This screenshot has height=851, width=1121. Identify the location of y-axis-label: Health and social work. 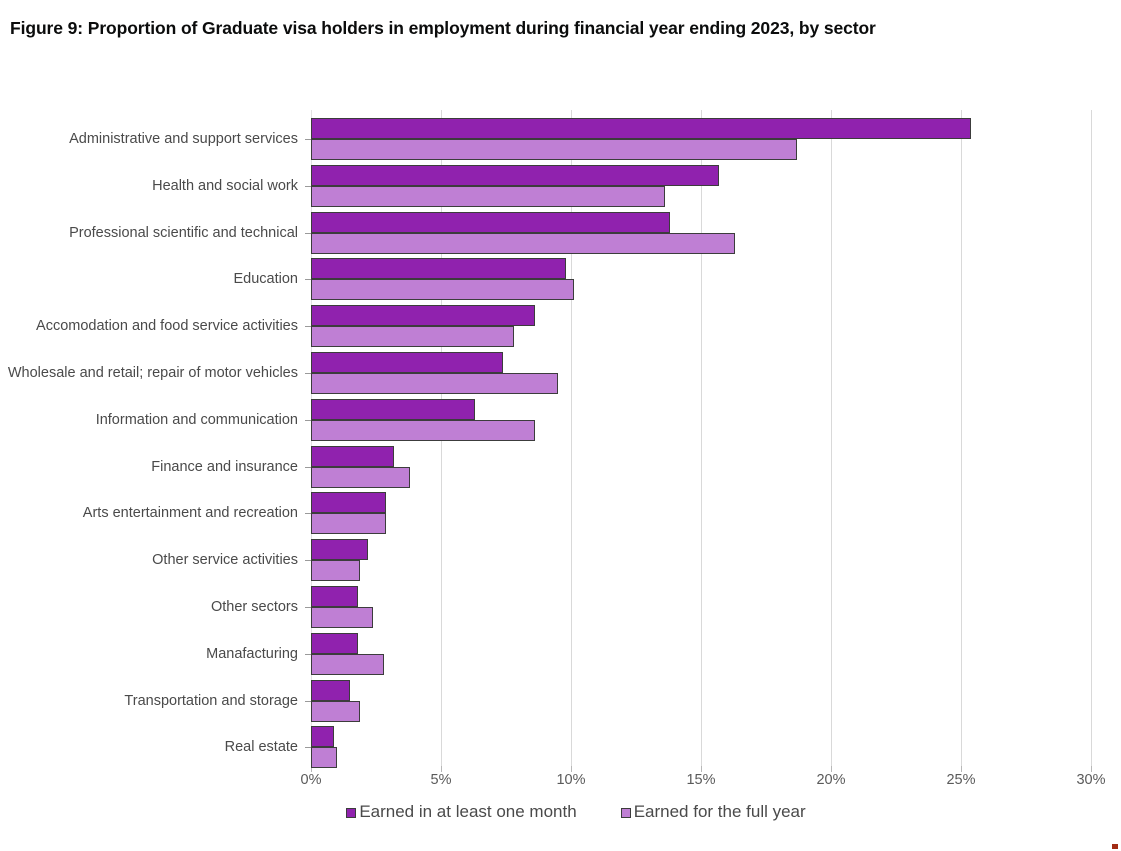
(225, 185).